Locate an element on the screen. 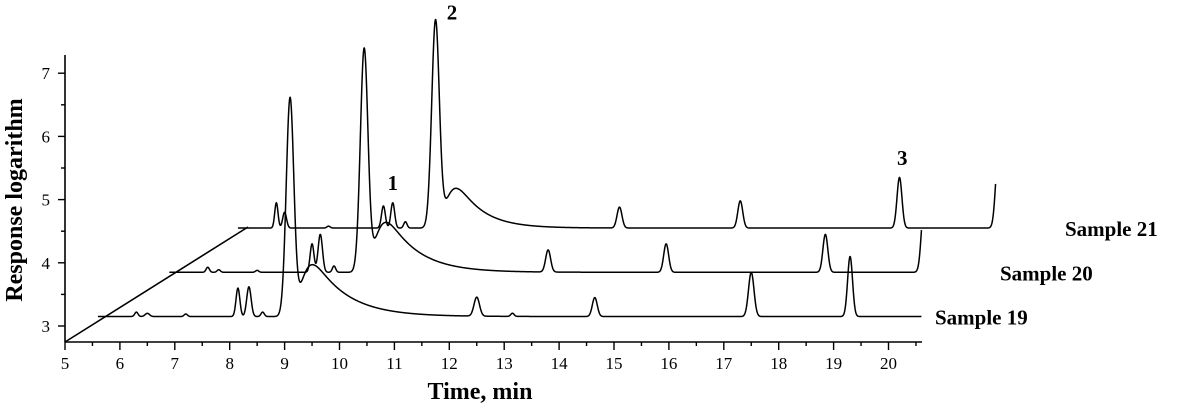  y-tick-label: 5 is located at coordinates (46, 200).